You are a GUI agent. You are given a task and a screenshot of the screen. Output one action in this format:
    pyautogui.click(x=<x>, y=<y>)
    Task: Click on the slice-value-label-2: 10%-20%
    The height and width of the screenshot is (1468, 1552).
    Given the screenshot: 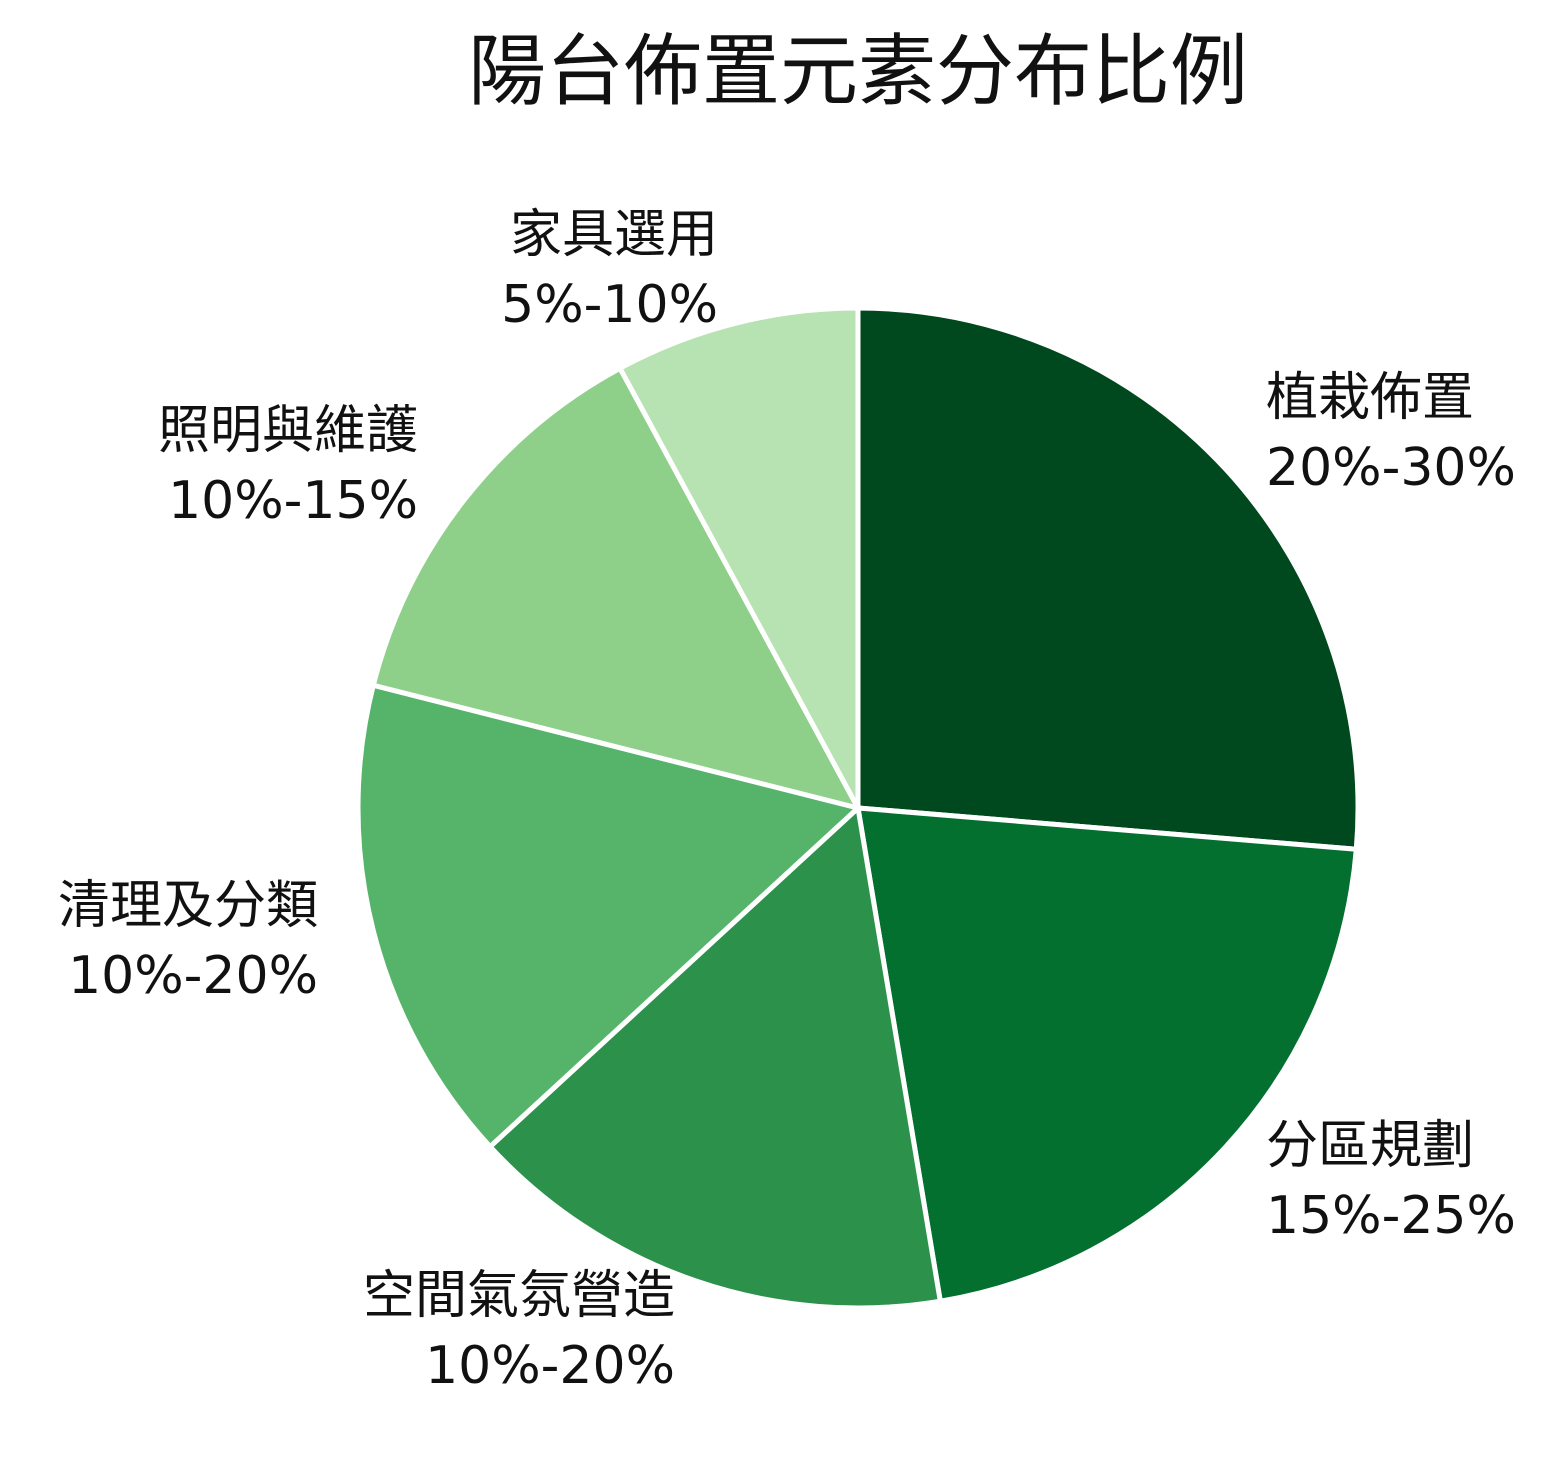 What is the action you would take?
    pyautogui.click(x=550, y=1366)
    